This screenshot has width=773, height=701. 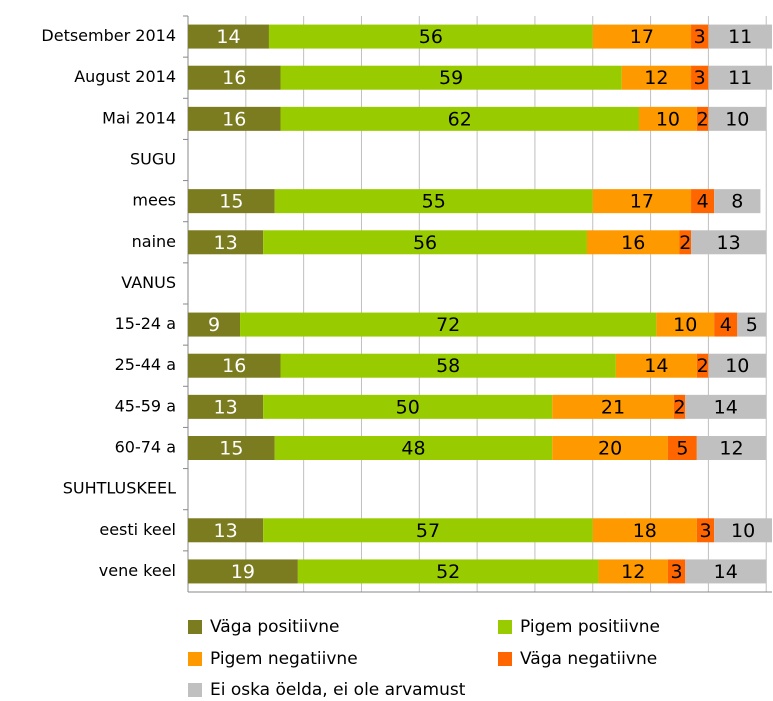 I want to click on legend-label: Pigem positiivne, so click(x=590, y=627).